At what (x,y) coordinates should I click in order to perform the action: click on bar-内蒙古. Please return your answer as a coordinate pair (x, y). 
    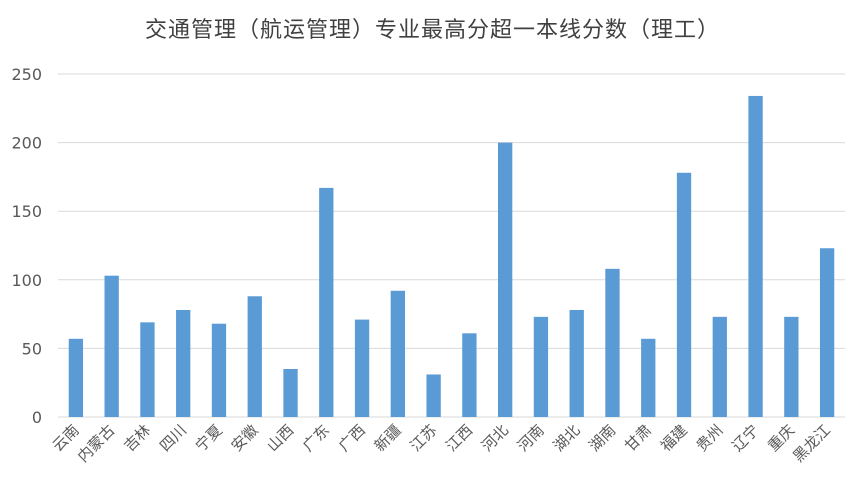
    Looking at the image, I should click on (111, 346).